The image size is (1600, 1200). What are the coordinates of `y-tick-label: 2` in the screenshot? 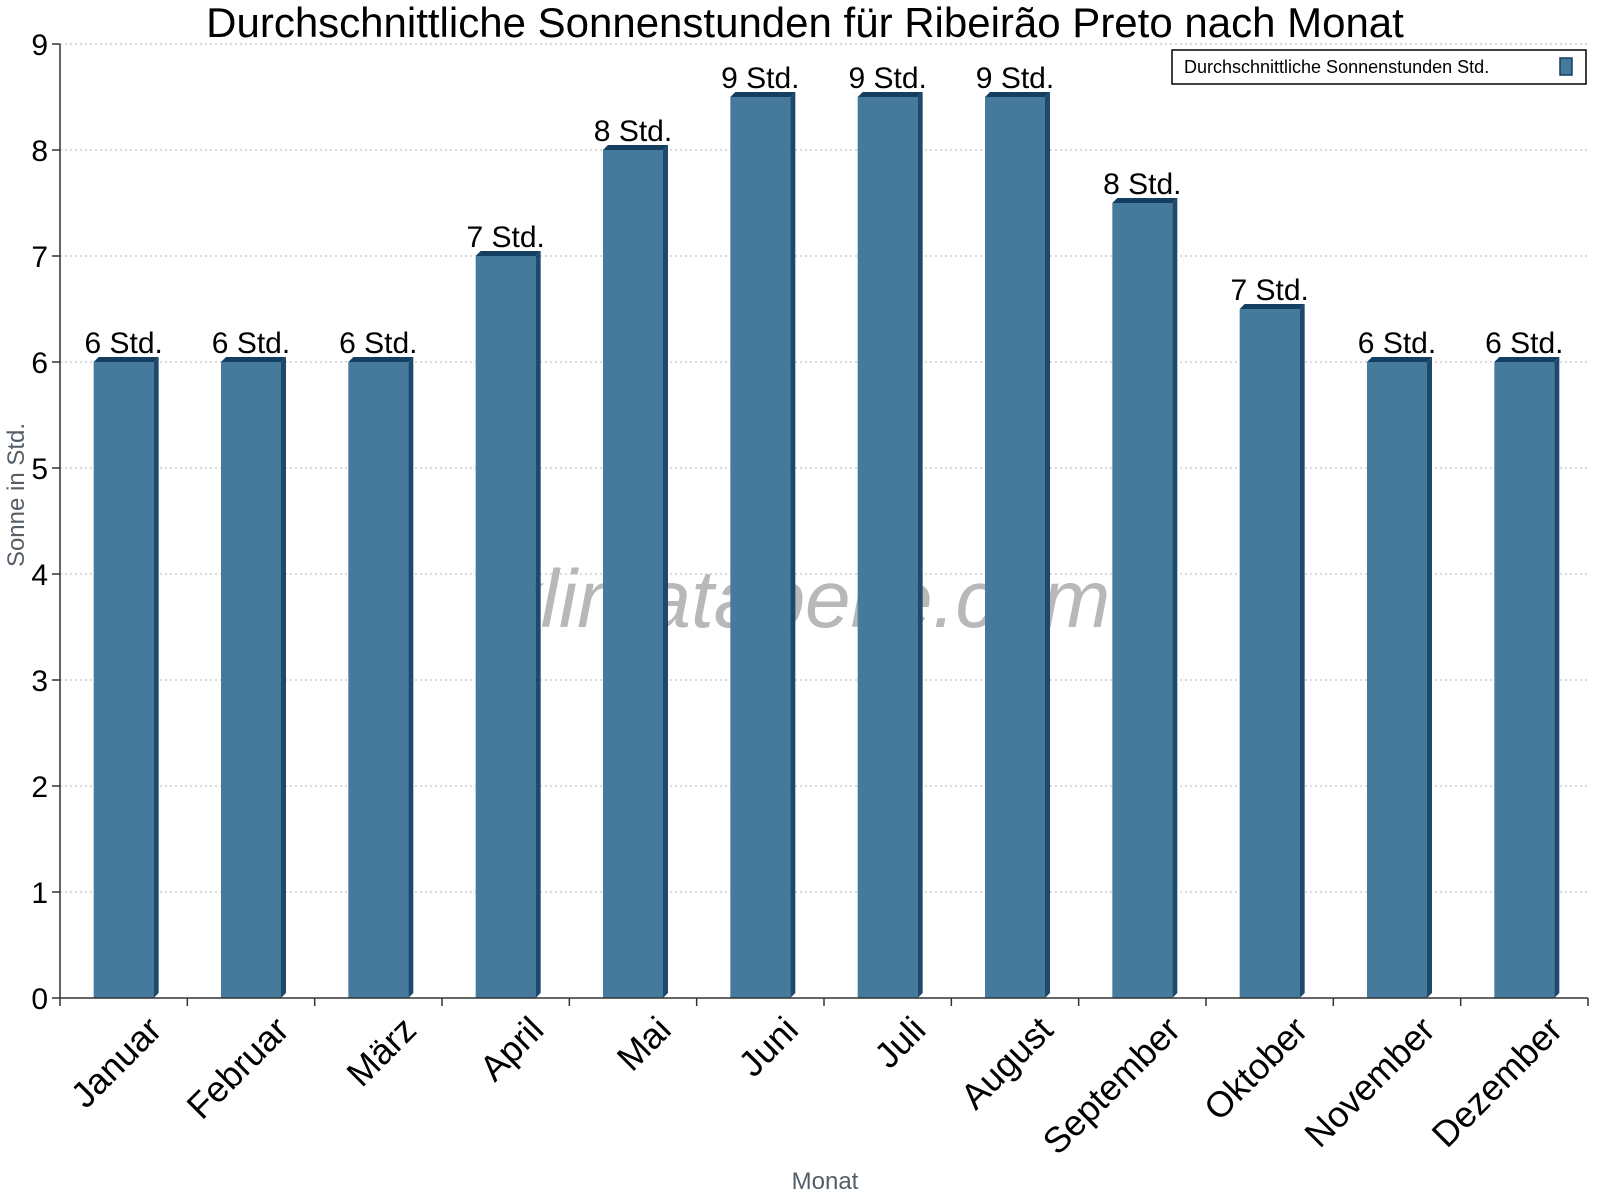 It's located at (39, 787).